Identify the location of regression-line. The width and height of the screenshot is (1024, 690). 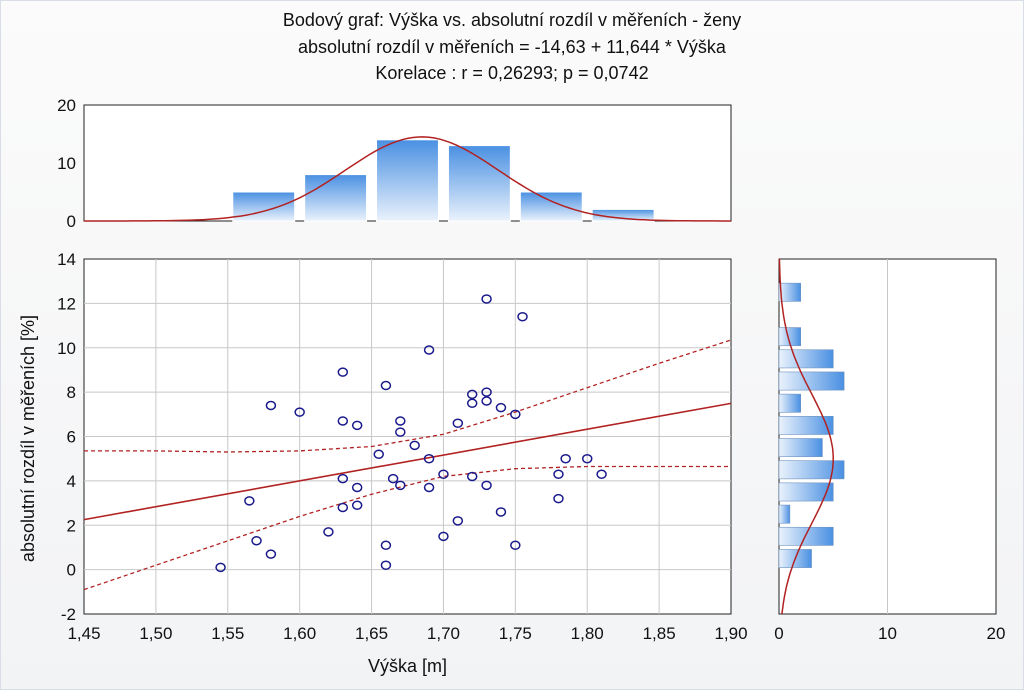
(407, 461).